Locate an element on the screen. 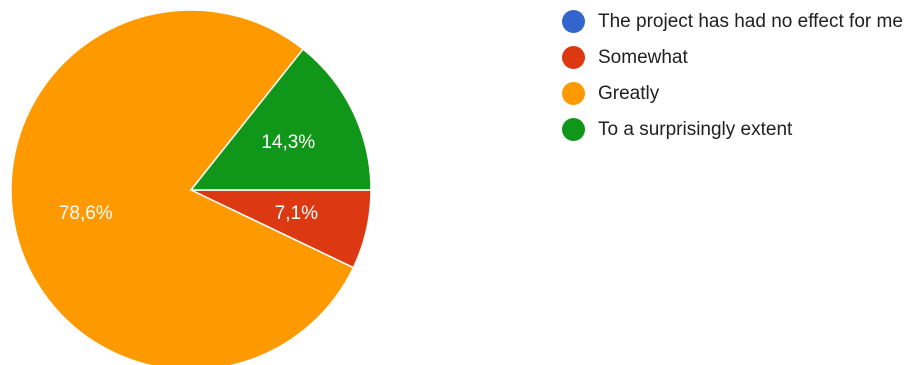 The height and width of the screenshot is (365, 912). slice-label-greatly: 78,6% is located at coordinates (86, 213).